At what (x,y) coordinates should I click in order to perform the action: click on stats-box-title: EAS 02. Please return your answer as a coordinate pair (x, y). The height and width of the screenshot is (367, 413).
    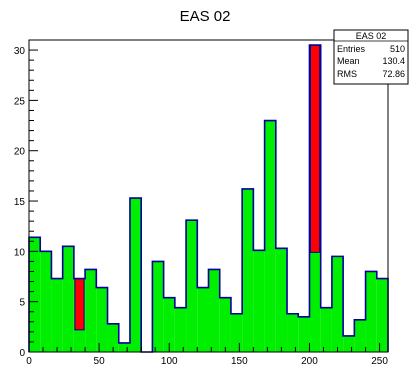
    Looking at the image, I should click on (371, 36).